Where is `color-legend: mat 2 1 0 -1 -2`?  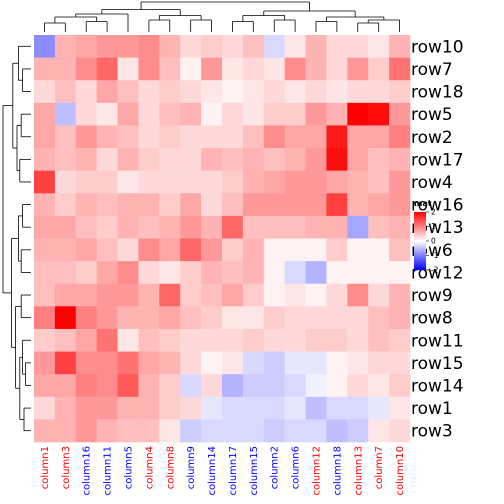 color-legend: mat 2 1 0 -1 -2 is located at coordinates (426, 237).